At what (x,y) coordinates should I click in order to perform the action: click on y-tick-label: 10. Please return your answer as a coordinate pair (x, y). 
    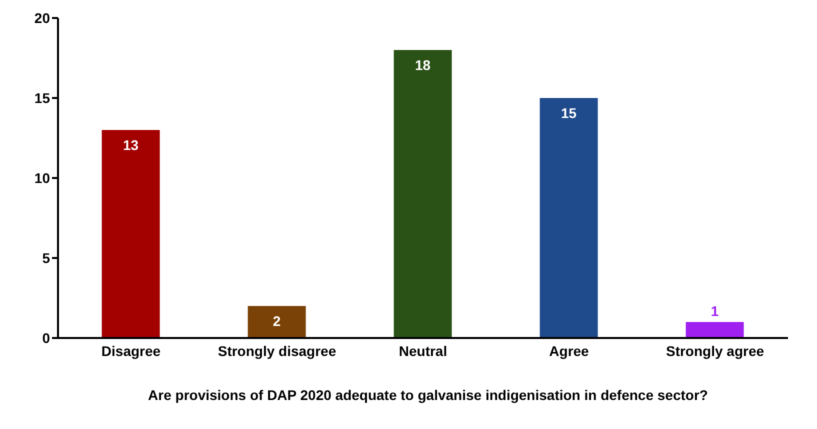
    Looking at the image, I should click on (42, 178).